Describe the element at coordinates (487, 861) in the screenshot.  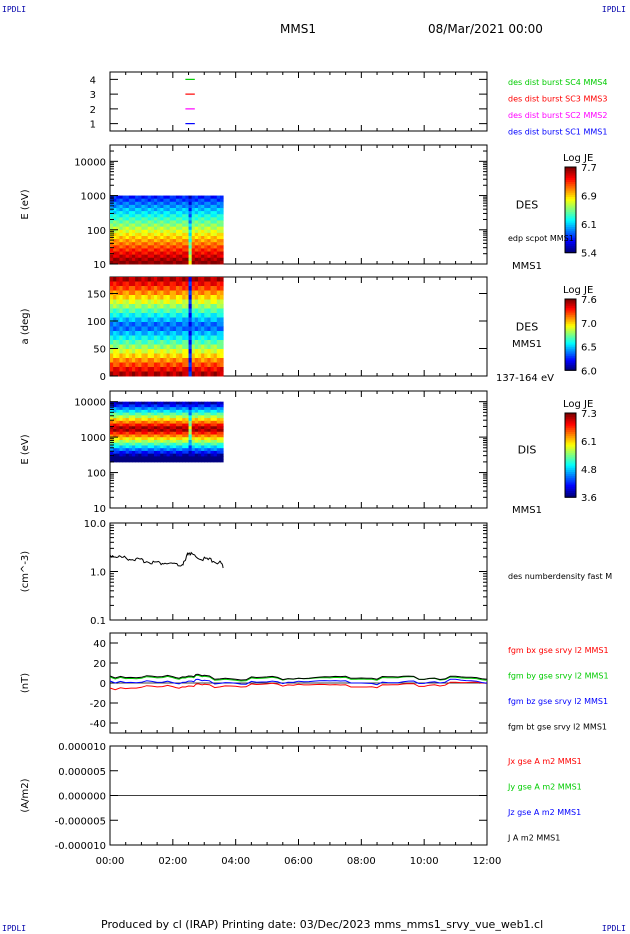
I see `x-tick-label: 12:00` at that location.